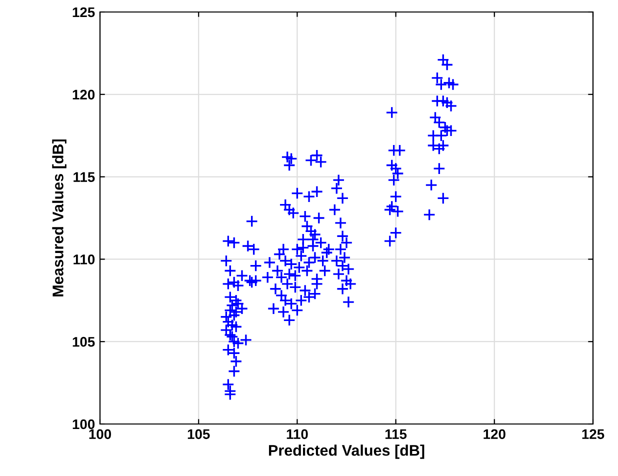 The height and width of the screenshot is (476, 618). What do you see at coordinates (495, 434) in the screenshot?
I see `x-tick-label: 120` at bounding box center [495, 434].